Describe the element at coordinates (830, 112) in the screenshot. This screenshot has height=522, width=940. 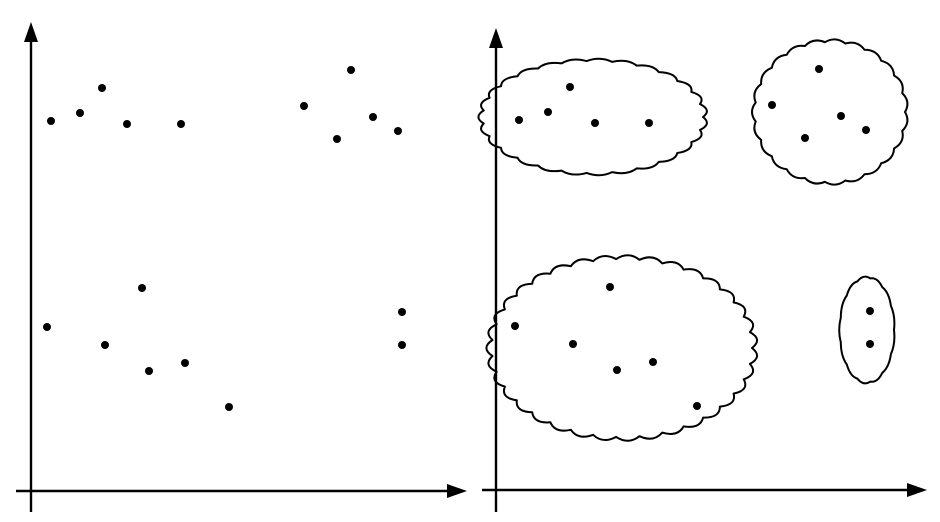
I see `cluster-top-right-outline` at that location.